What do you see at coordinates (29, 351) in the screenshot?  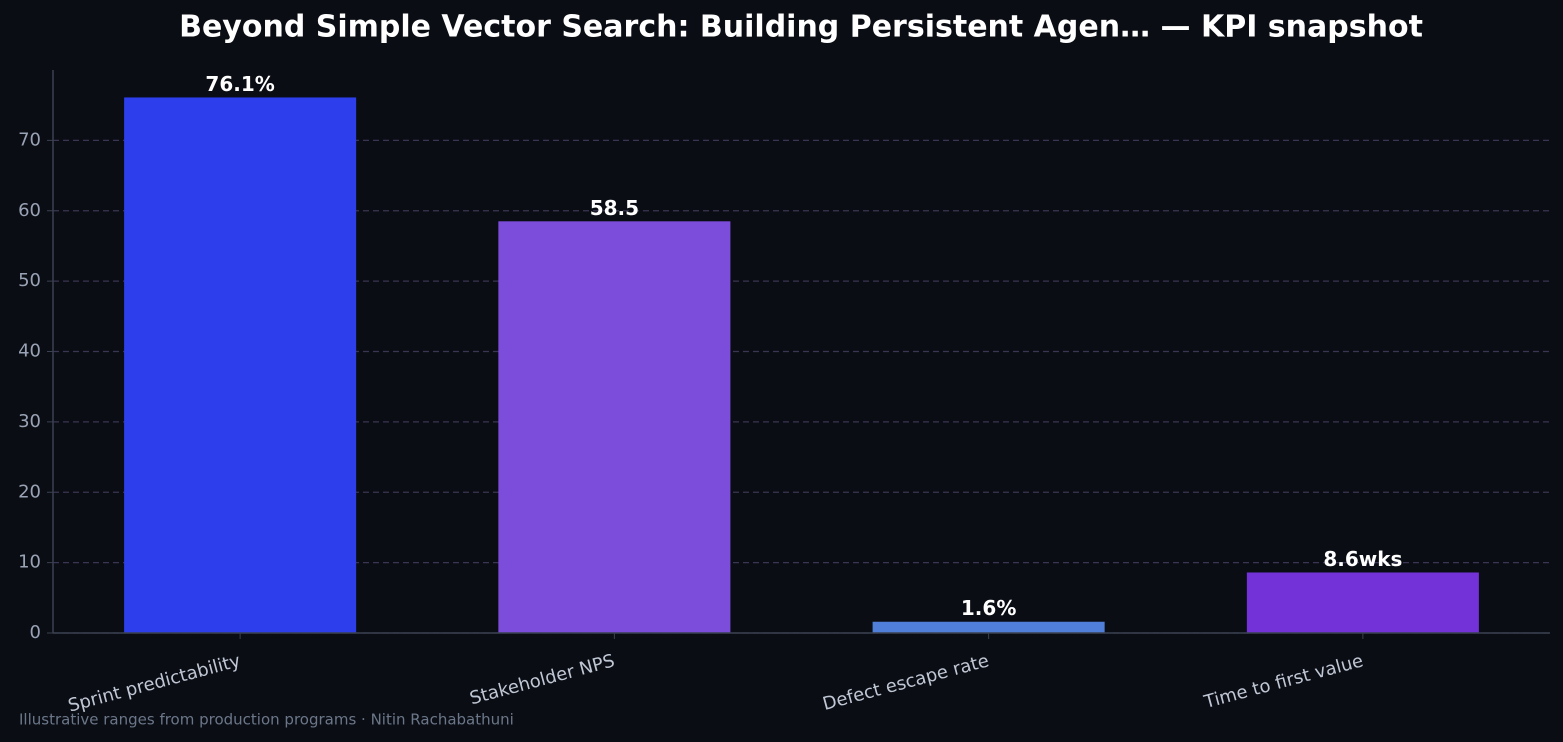 I see `y-tick-label: 40` at bounding box center [29, 351].